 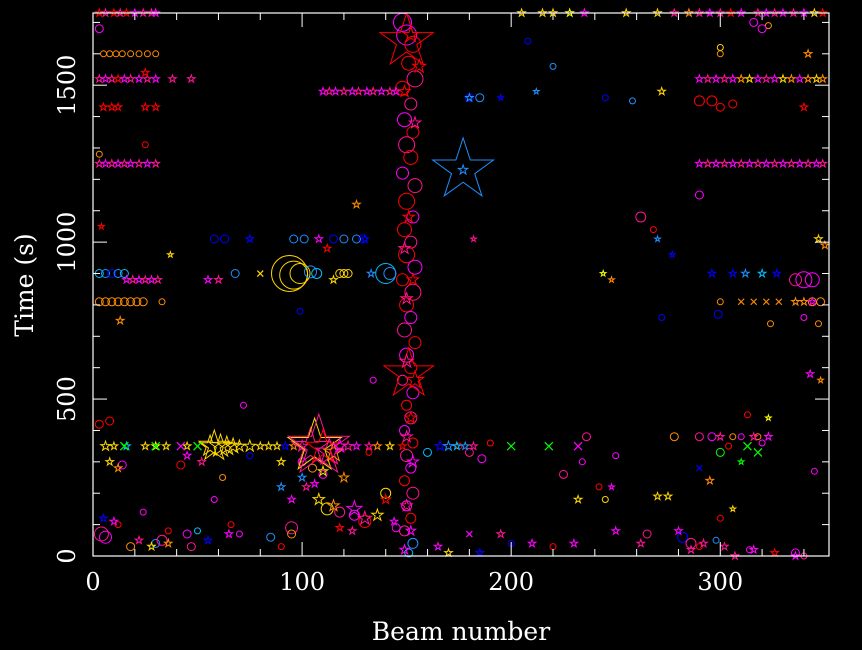 What do you see at coordinates (24, 284) in the screenshot?
I see `y-axis-label: Time (s)` at bounding box center [24, 284].